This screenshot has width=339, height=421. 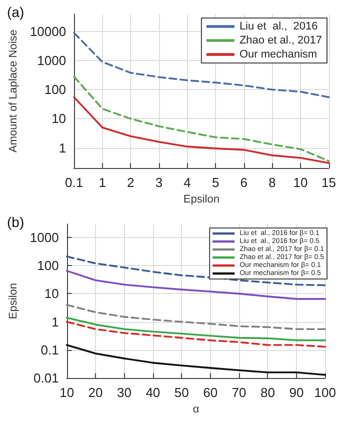 What do you see at coordinates (244, 182) in the screenshot?
I see `x-tick-label: 6` at bounding box center [244, 182].